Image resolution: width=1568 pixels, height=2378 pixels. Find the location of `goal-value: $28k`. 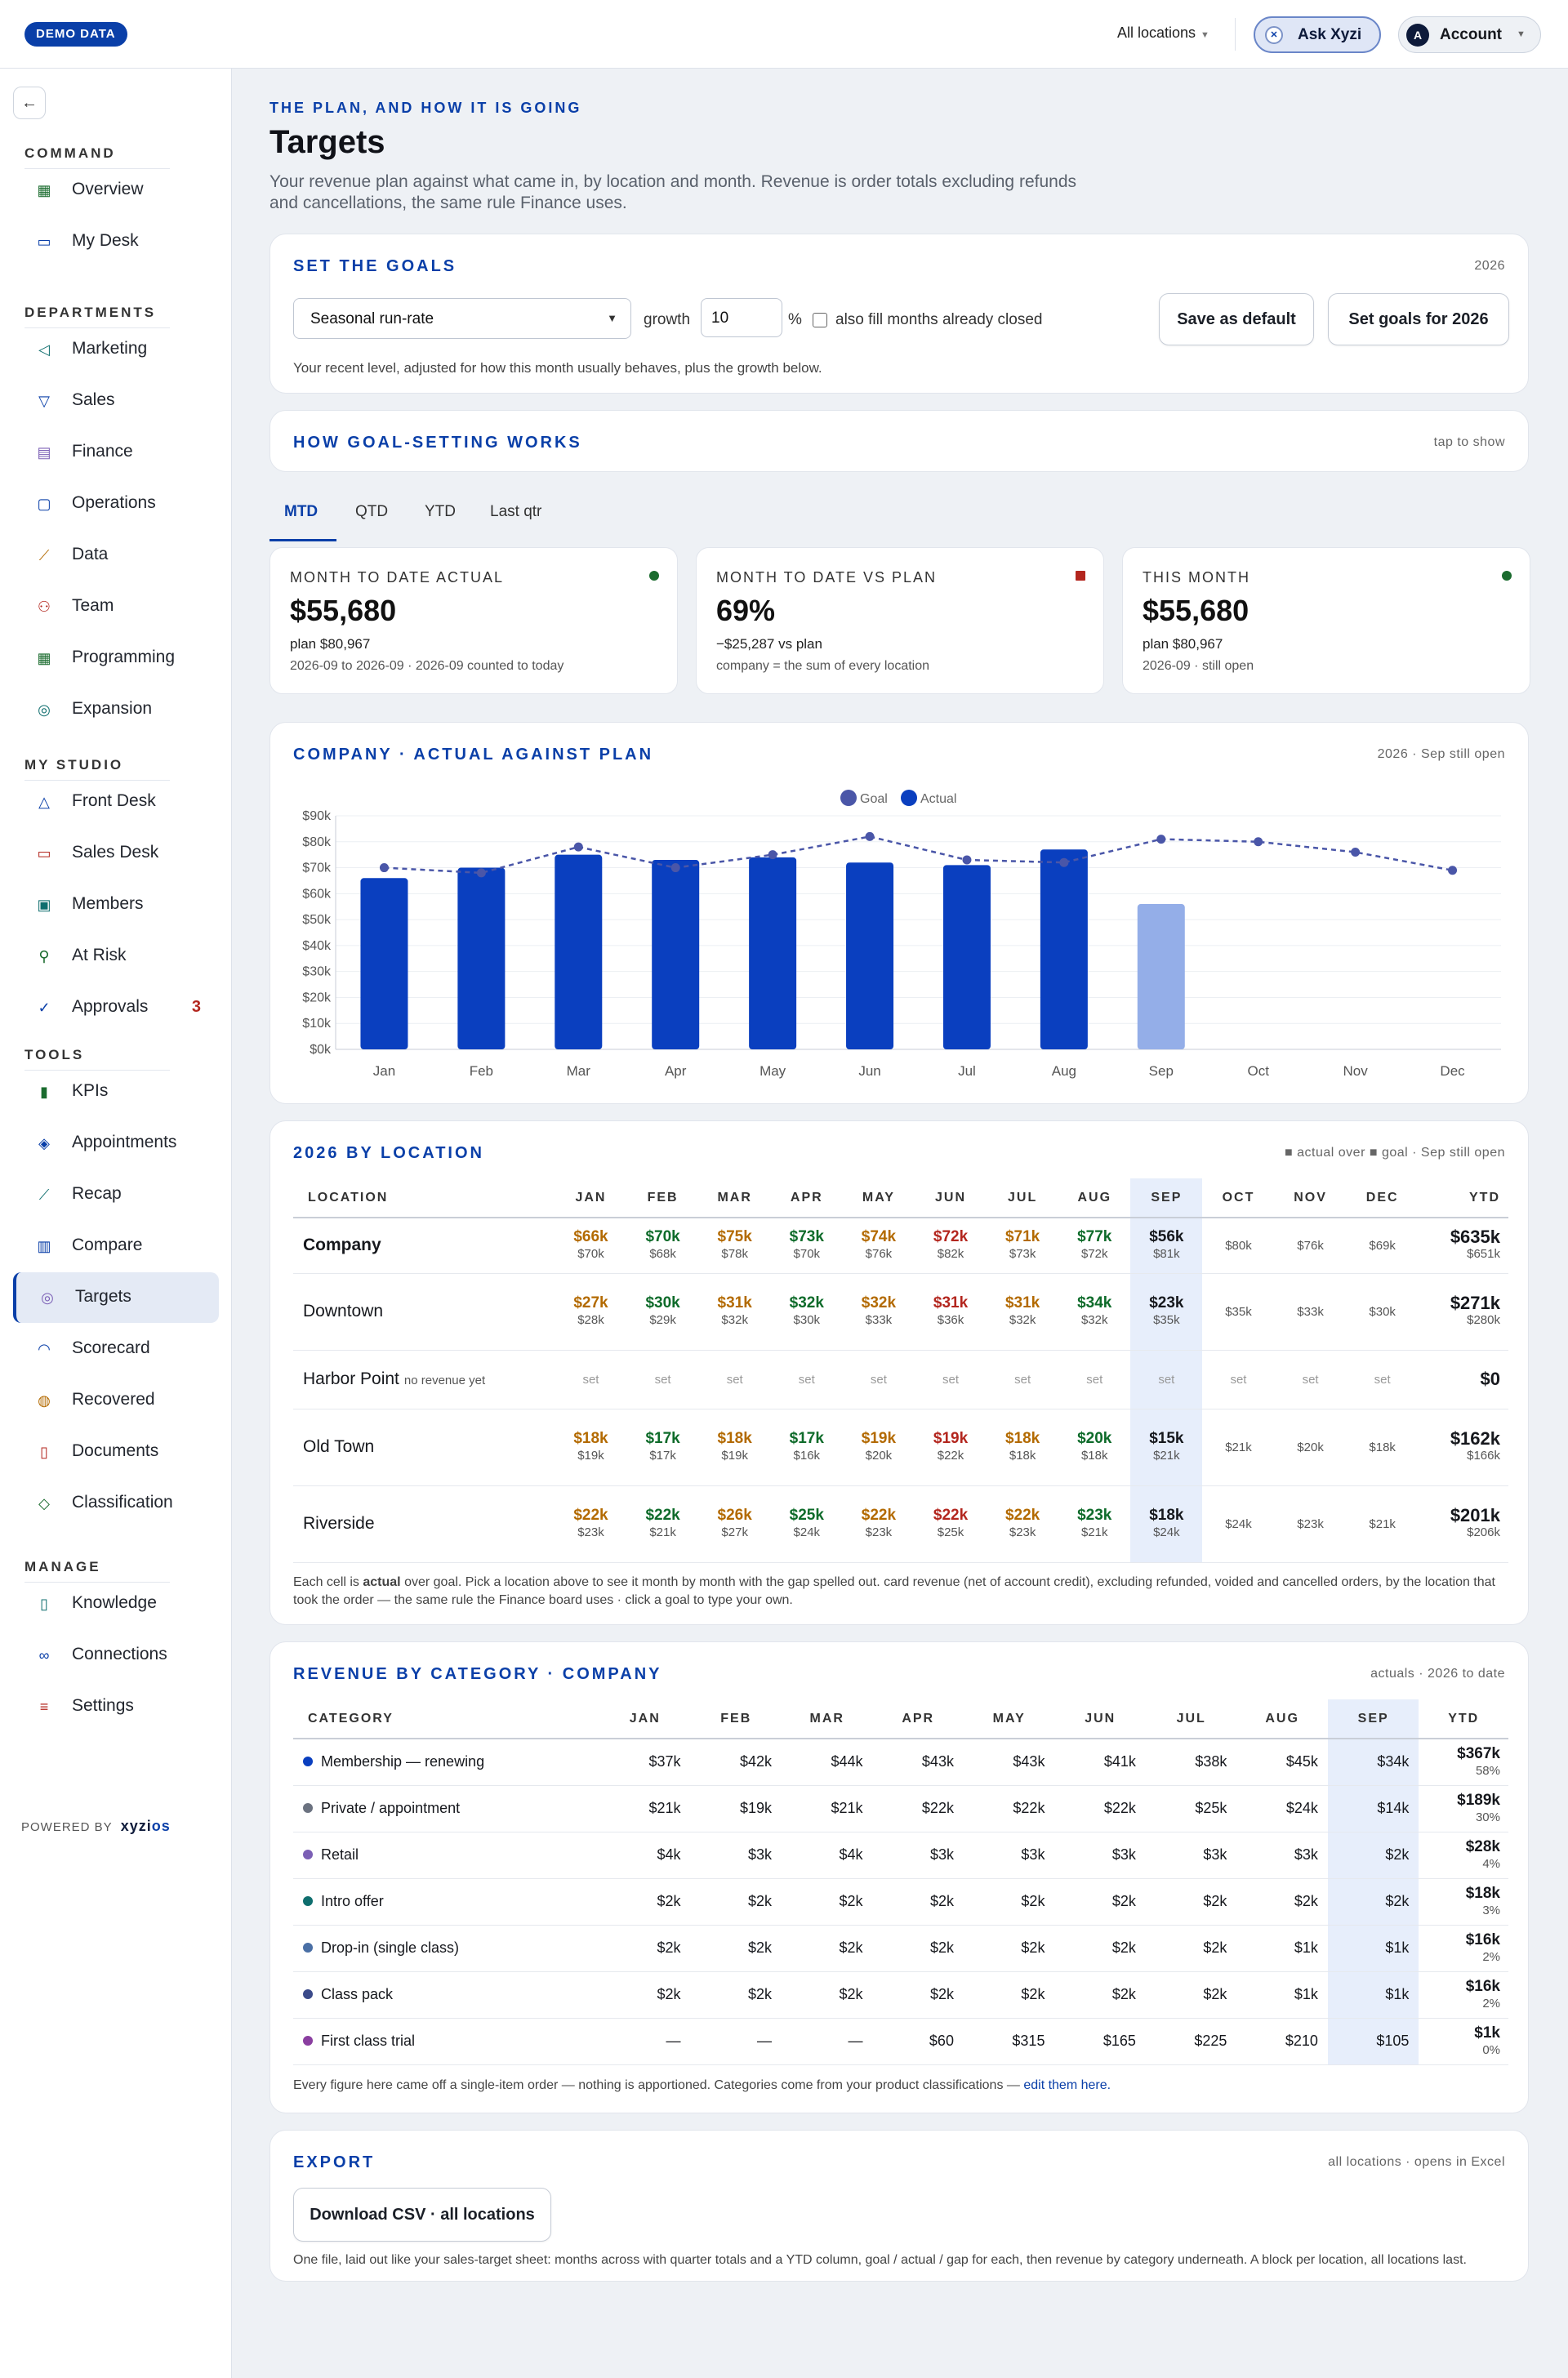

goal-value: $28k is located at coordinates (590, 1320).